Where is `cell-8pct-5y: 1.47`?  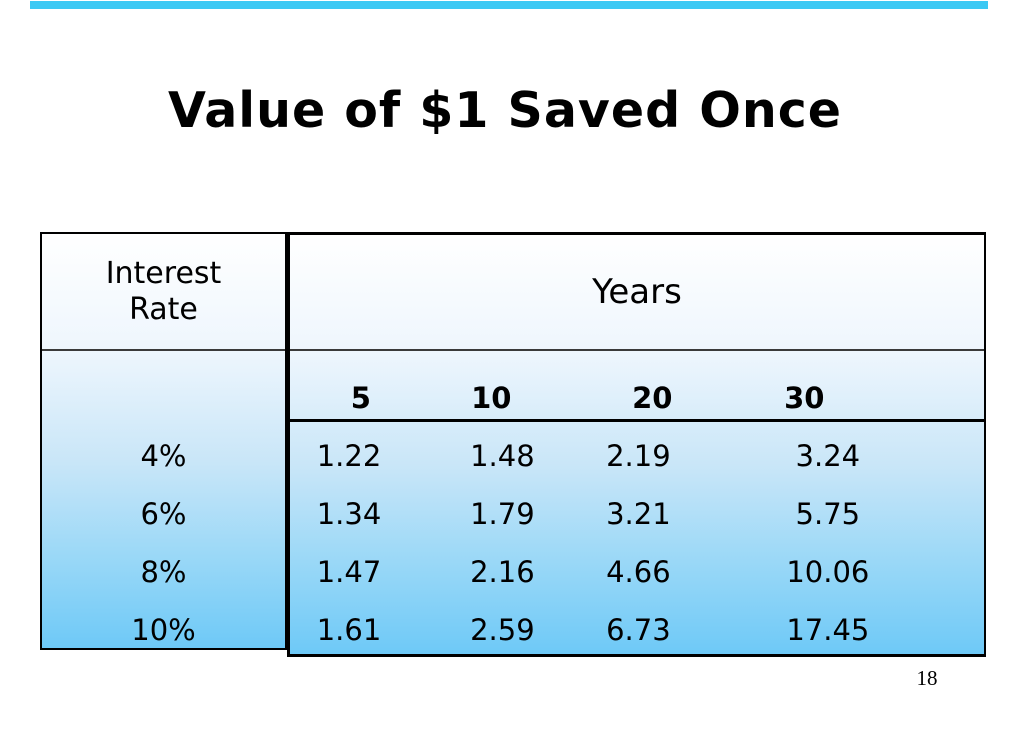 cell-8pct-5y: 1.47 is located at coordinates (349, 572).